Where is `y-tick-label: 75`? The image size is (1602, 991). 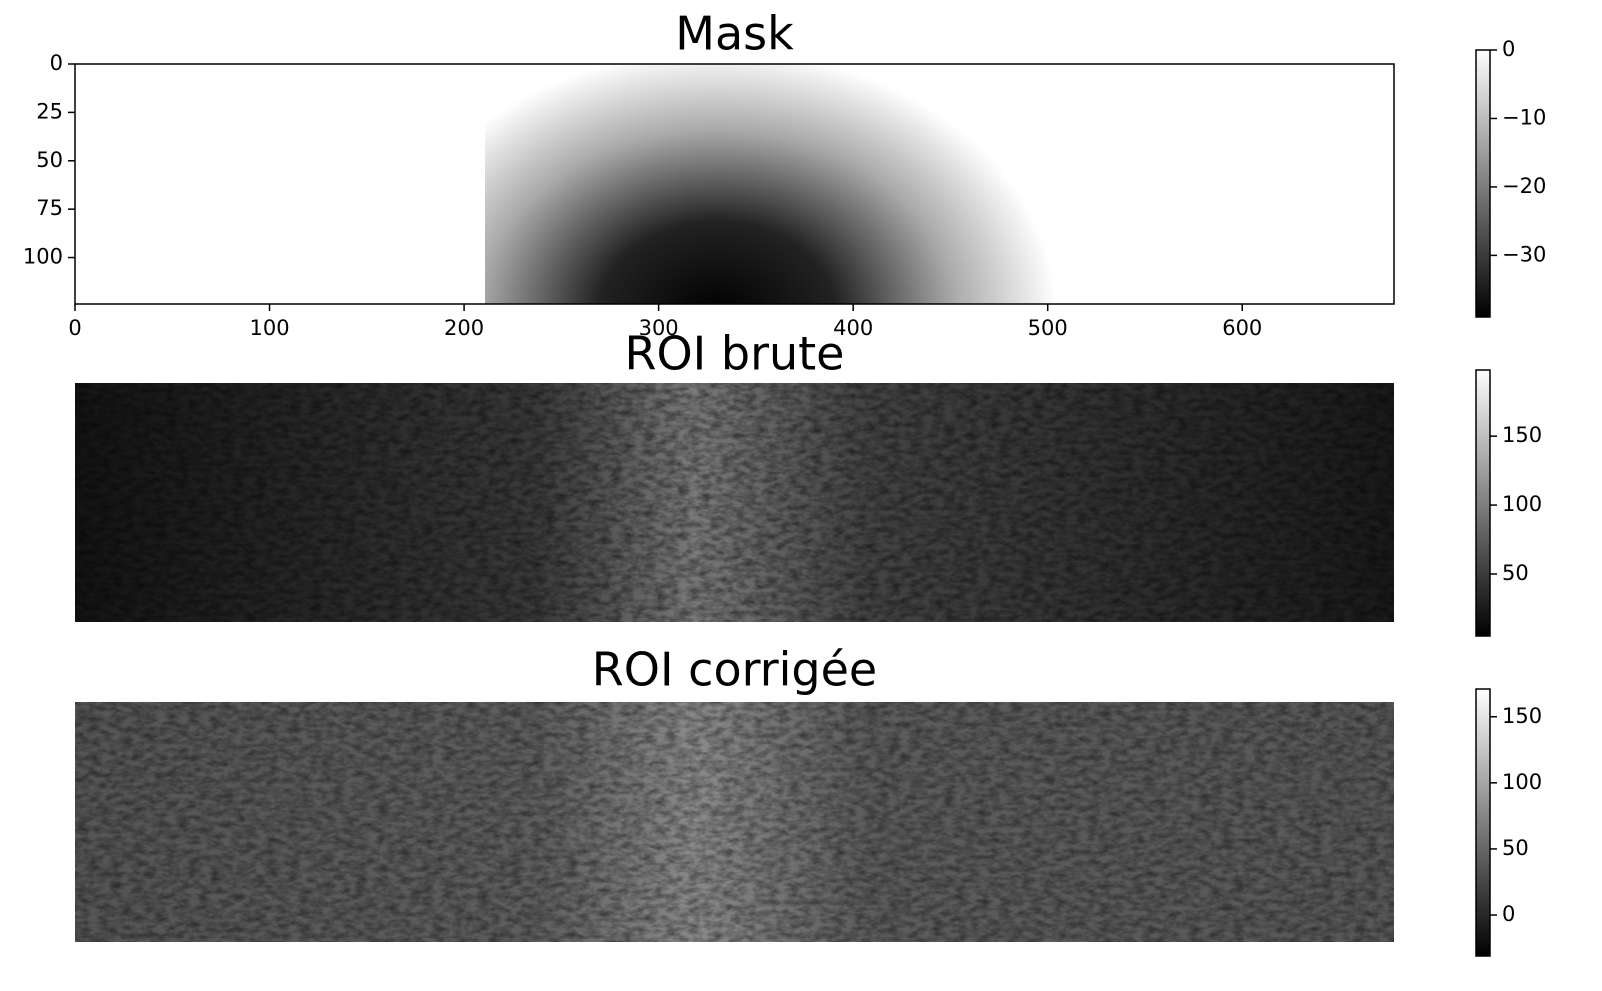
y-tick-label: 75 is located at coordinates (49, 208).